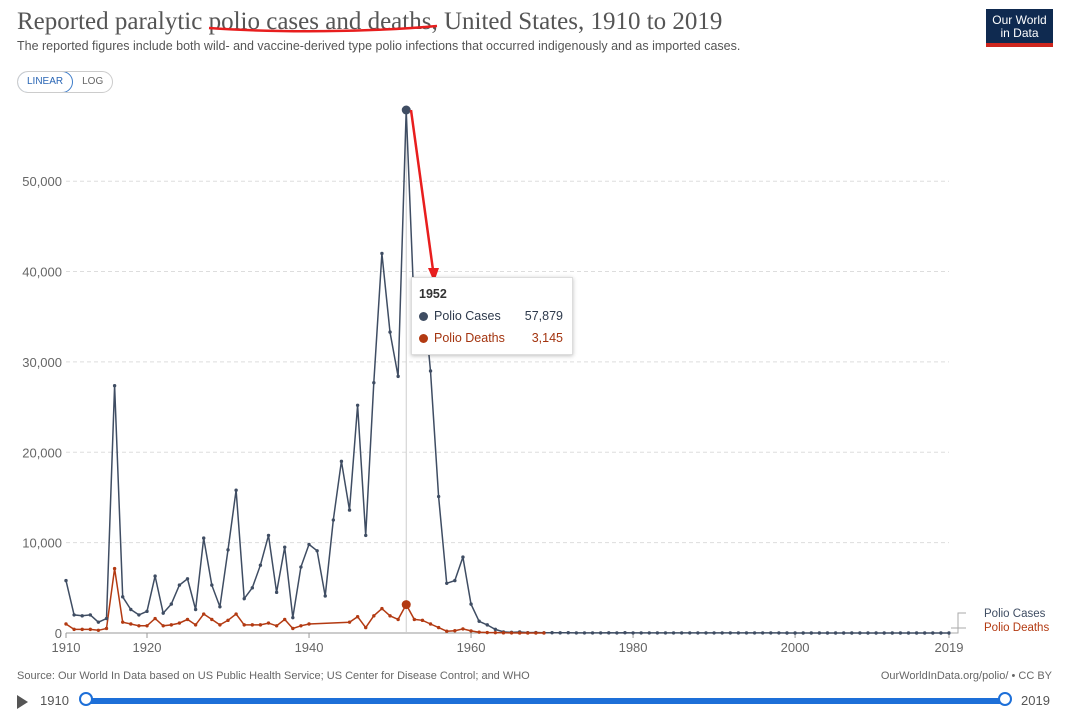  I want to click on tooltip-deaths-label: Polio Deaths, so click(469, 338).